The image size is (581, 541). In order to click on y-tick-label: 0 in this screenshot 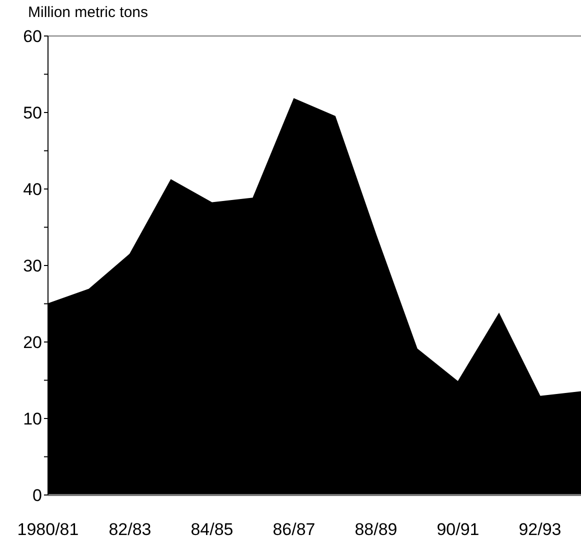, I will do `click(37, 496)`.